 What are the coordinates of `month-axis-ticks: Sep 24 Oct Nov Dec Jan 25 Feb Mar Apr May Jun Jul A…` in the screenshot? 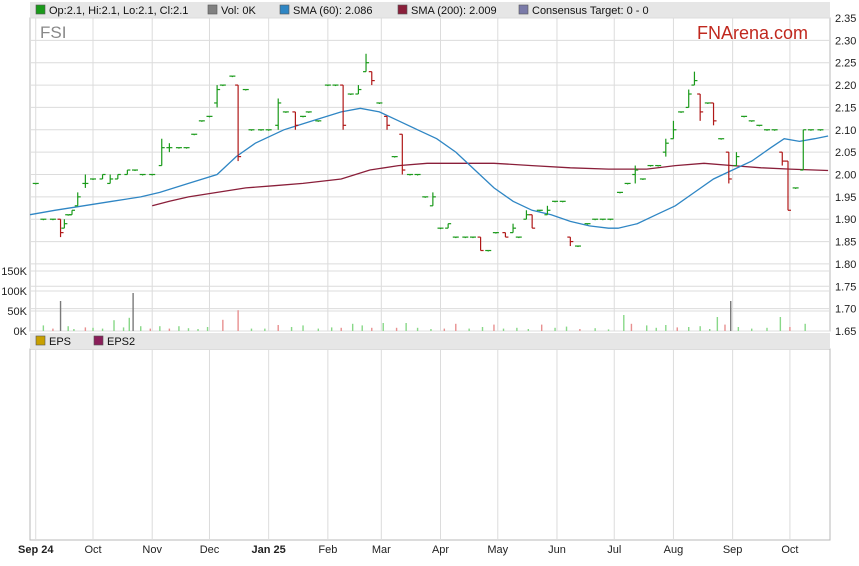 It's located at (408, 550).